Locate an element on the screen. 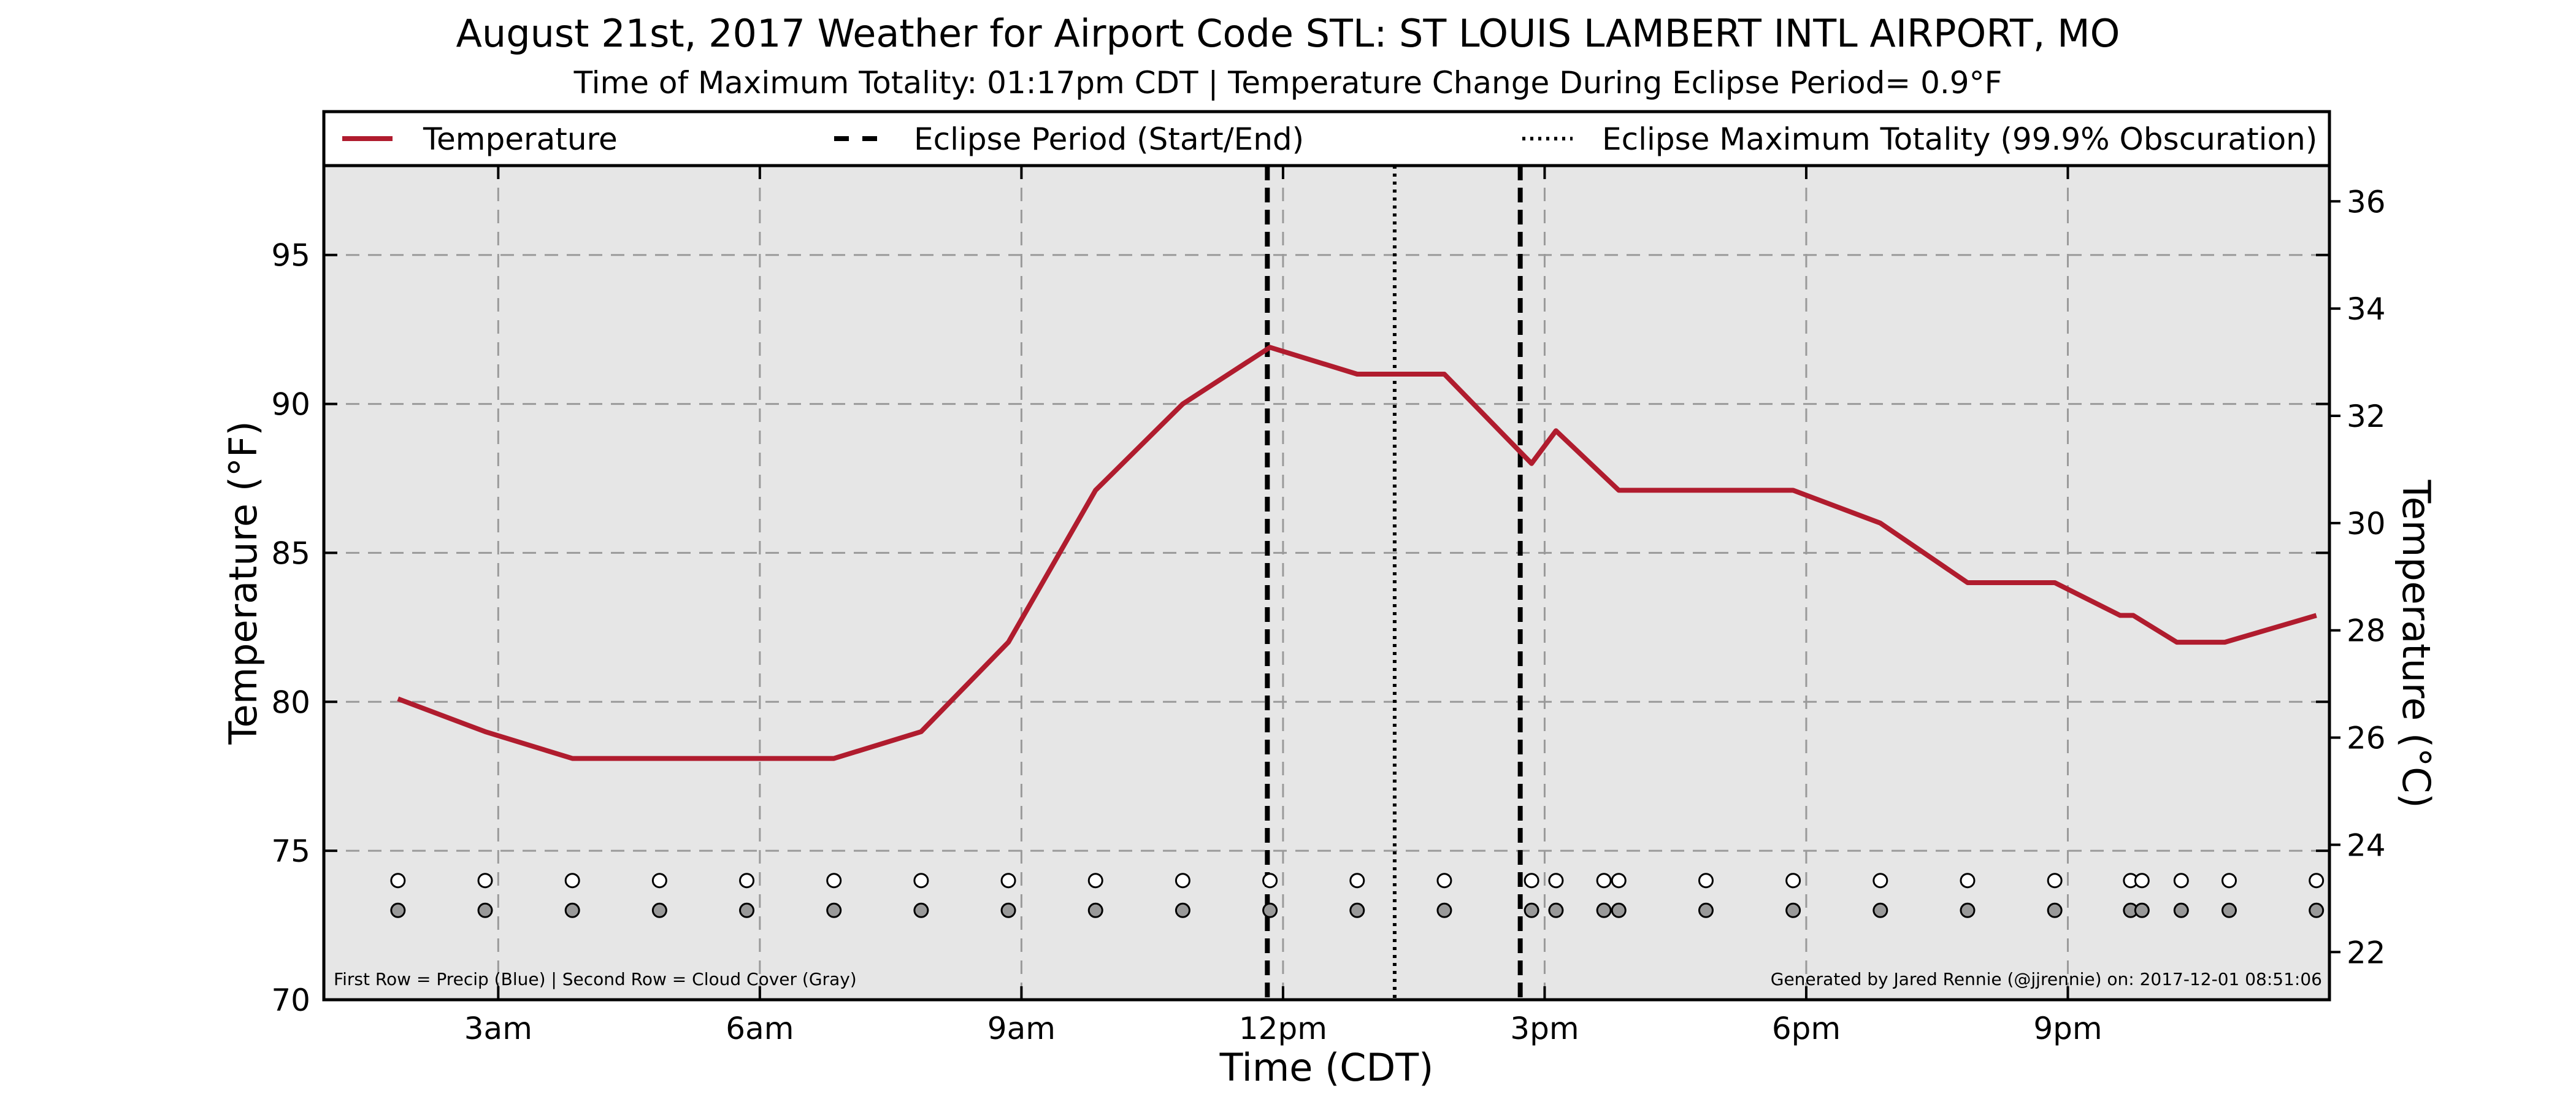 The height and width of the screenshot is (1104, 2576). y-tick-label-left: 80 is located at coordinates (290, 702).